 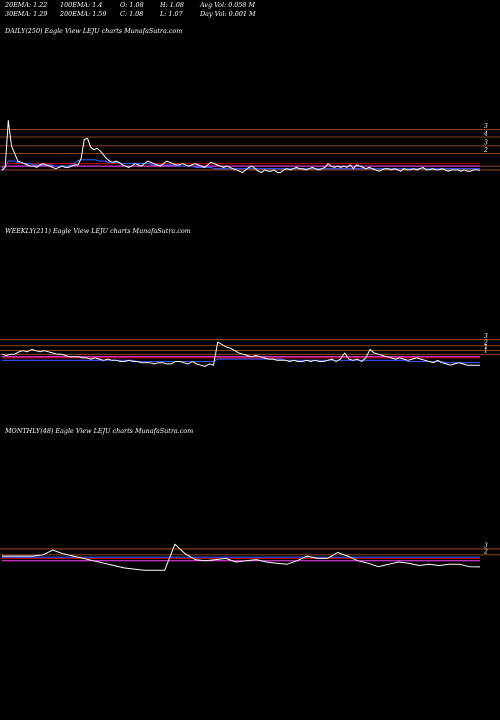 What do you see at coordinates (228, 14) in the screenshot?
I see `day-volume-label: Day Vol: 0.001 M` at bounding box center [228, 14].